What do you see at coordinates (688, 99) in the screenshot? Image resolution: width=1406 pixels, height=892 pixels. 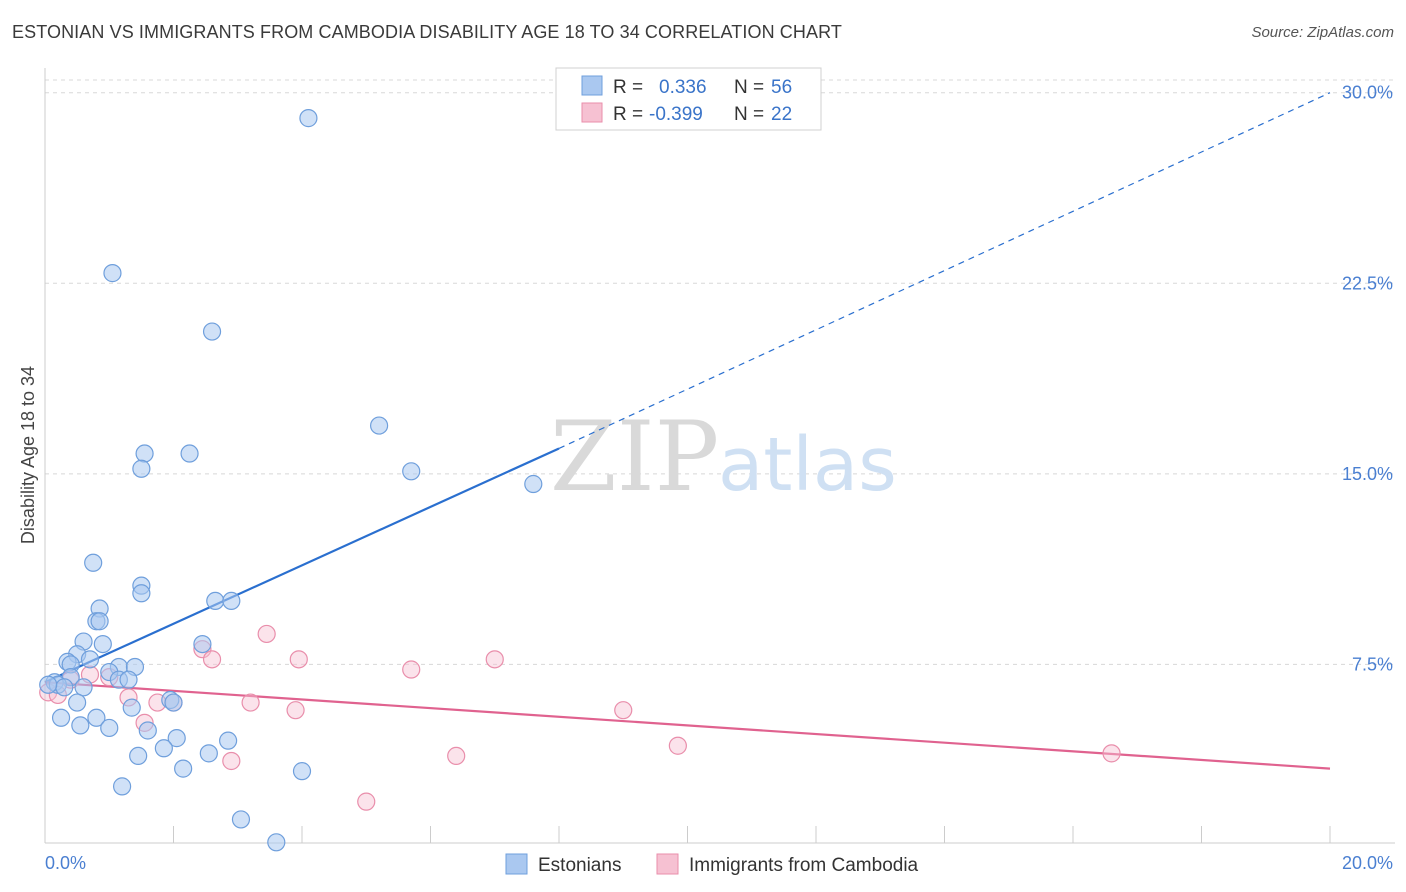 I see `stats-legend: R = 0.336 N = 56 R = -0.399 N = 22` at bounding box center [688, 99].